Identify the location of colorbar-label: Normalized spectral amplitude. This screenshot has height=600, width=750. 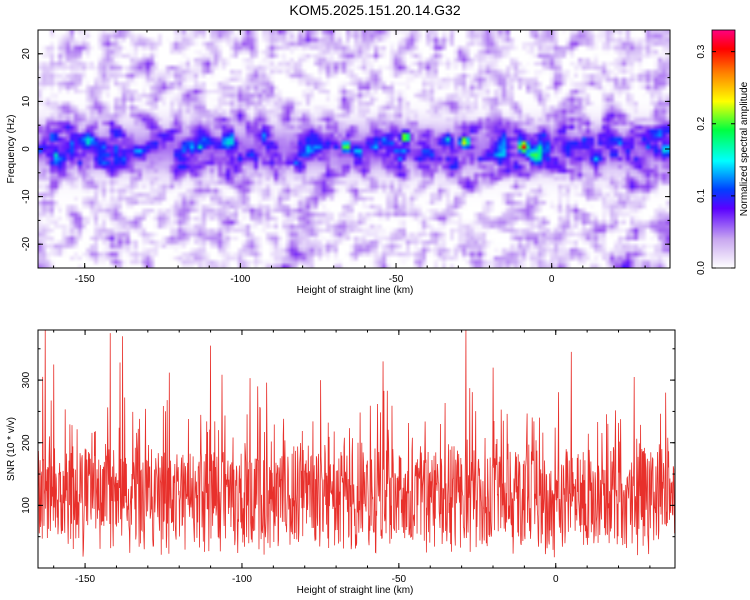
(744, 148).